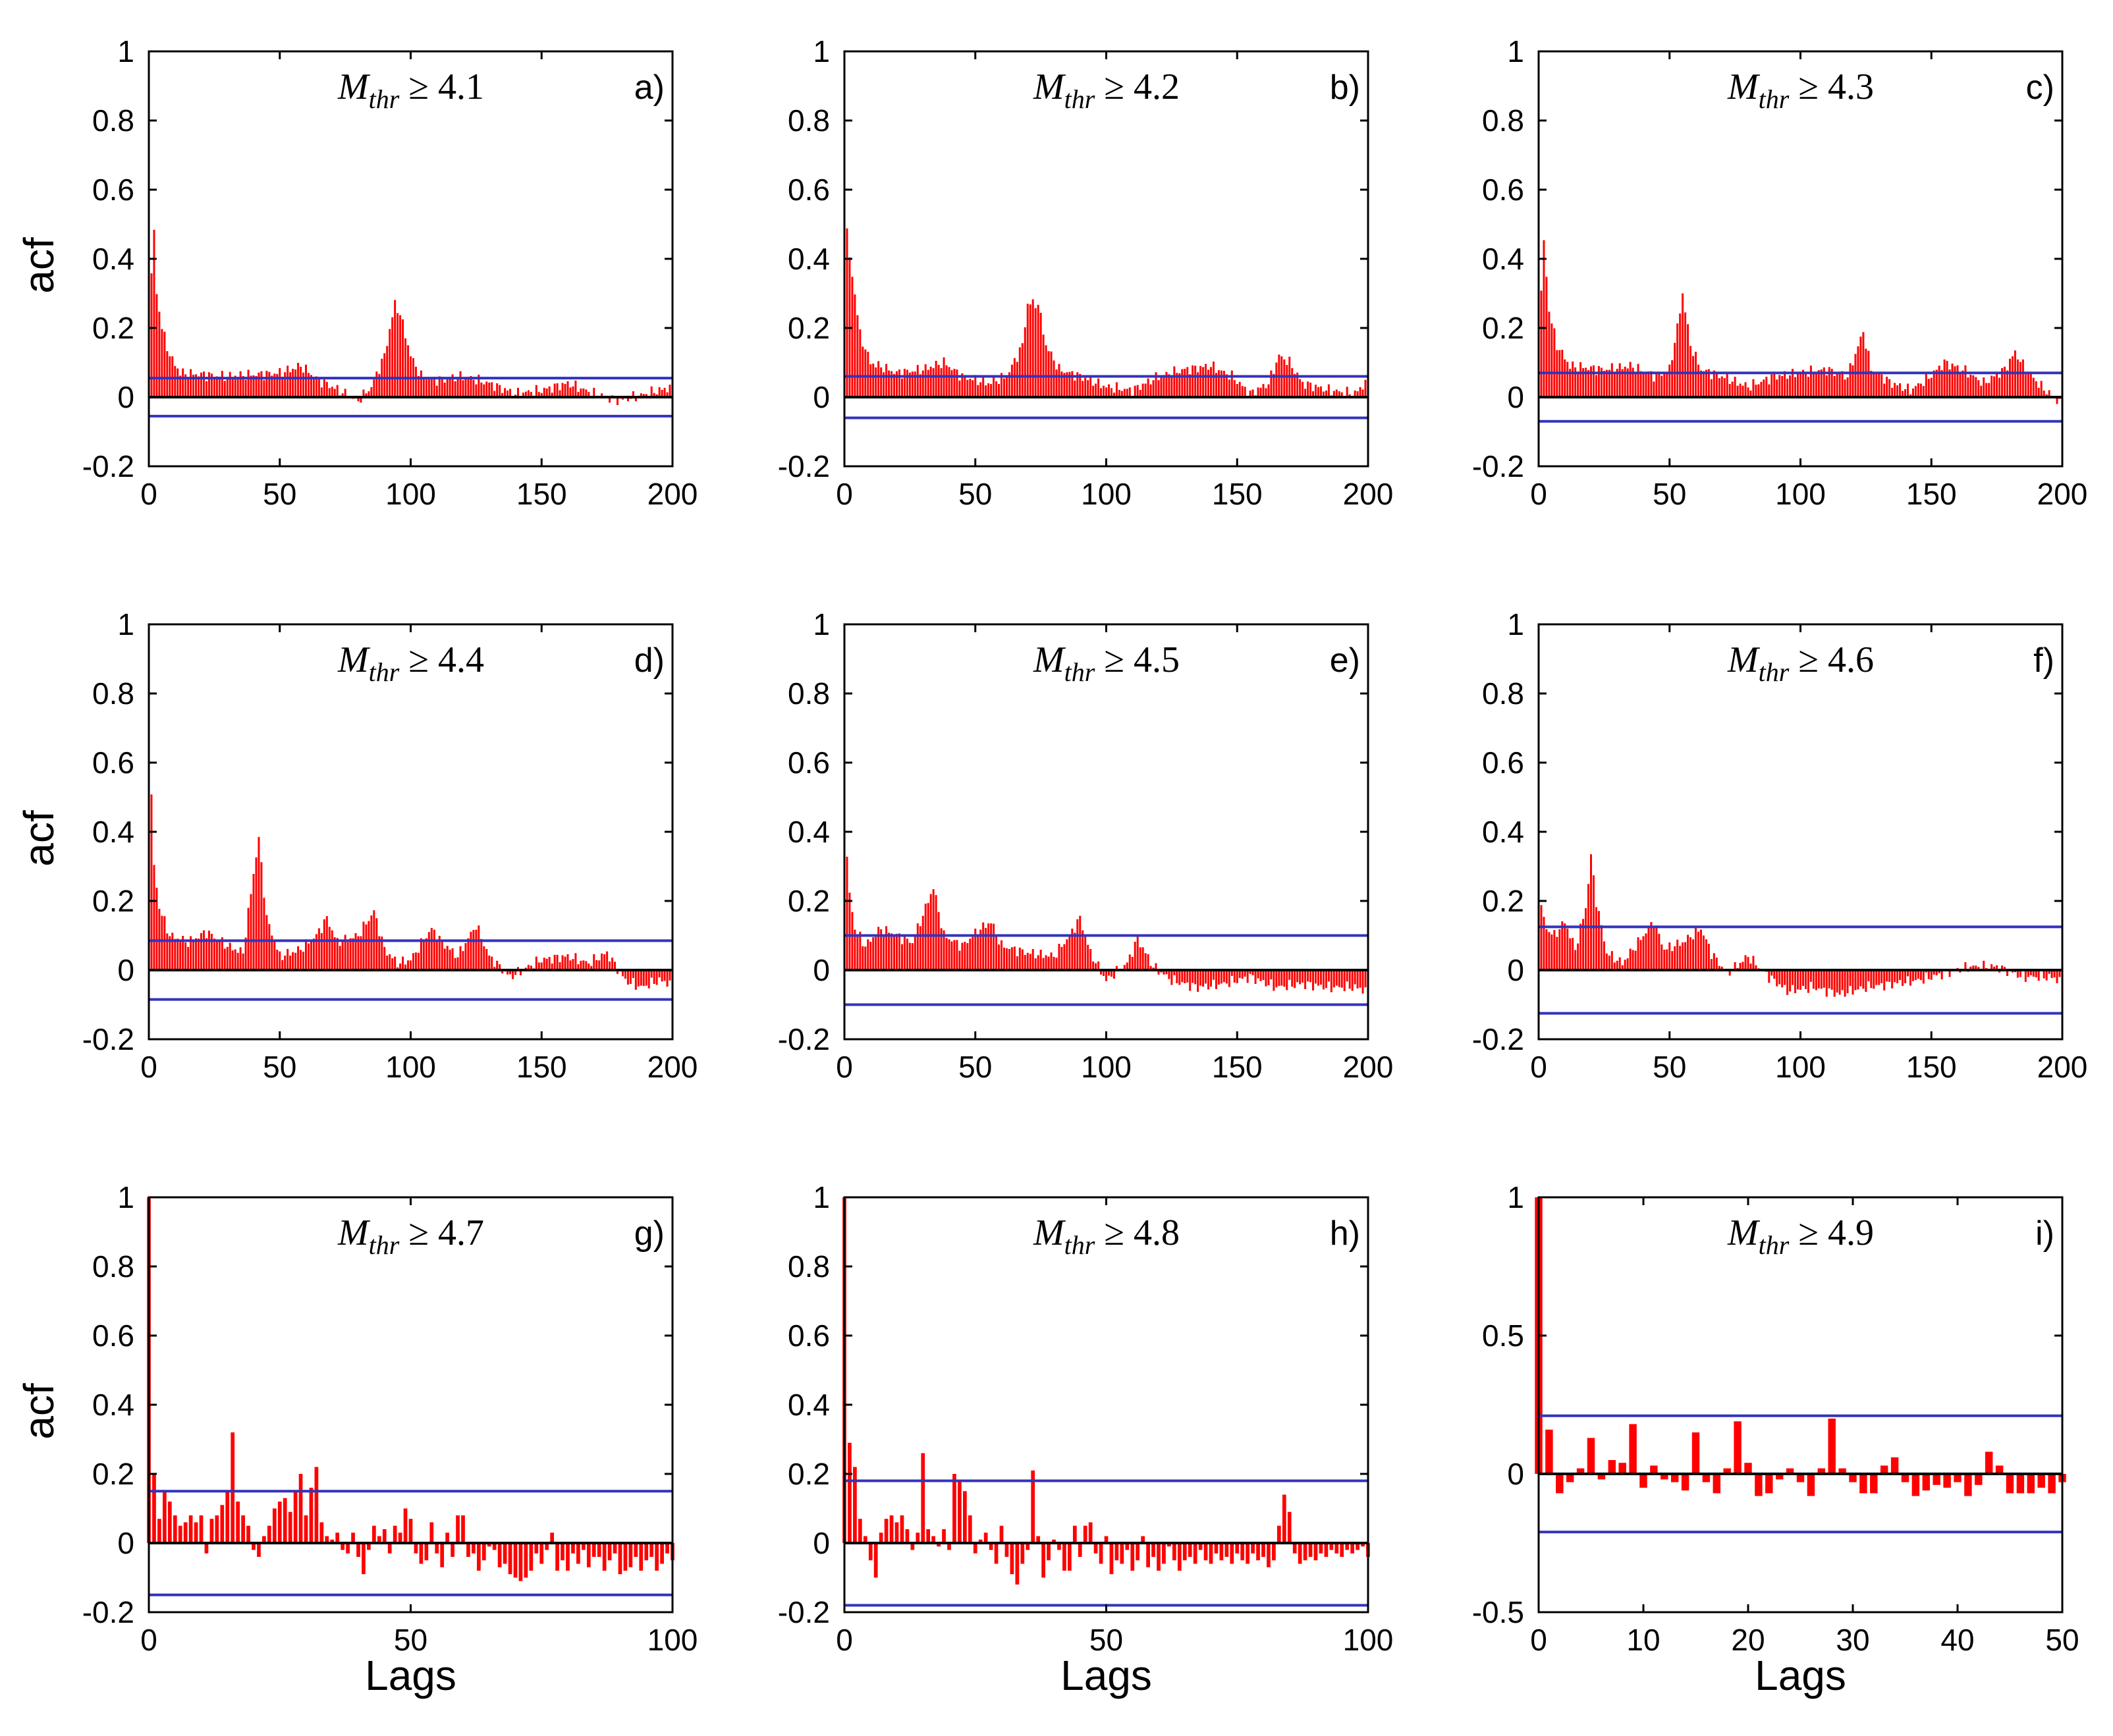  Describe the element at coordinates (1345, 1233) in the screenshot. I see `panel-label: h)` at that location.